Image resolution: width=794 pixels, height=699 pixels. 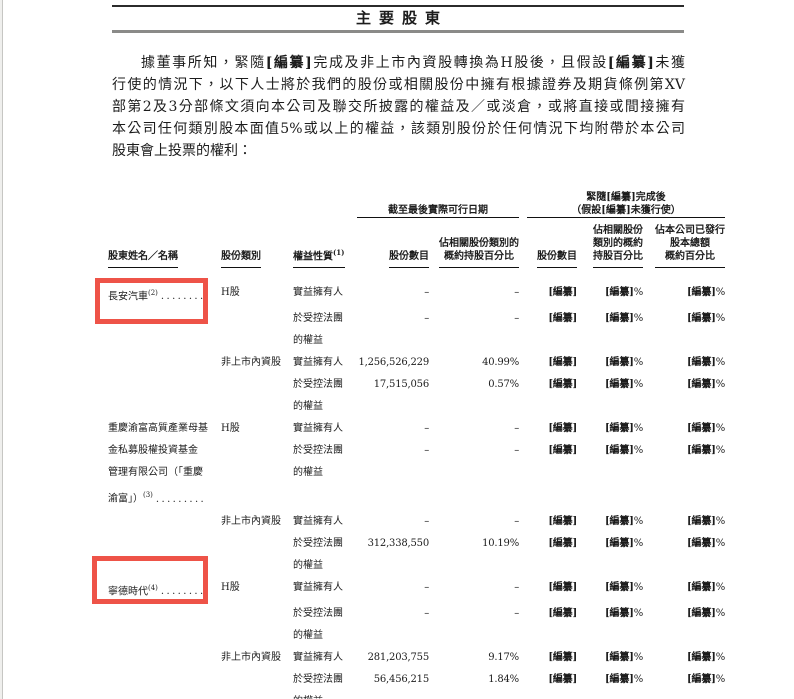 What do you see at coordinates (251, 521) in the screenshot?
I see `share-class-cell: 非上市內資股` at bounding box center [251, 521].